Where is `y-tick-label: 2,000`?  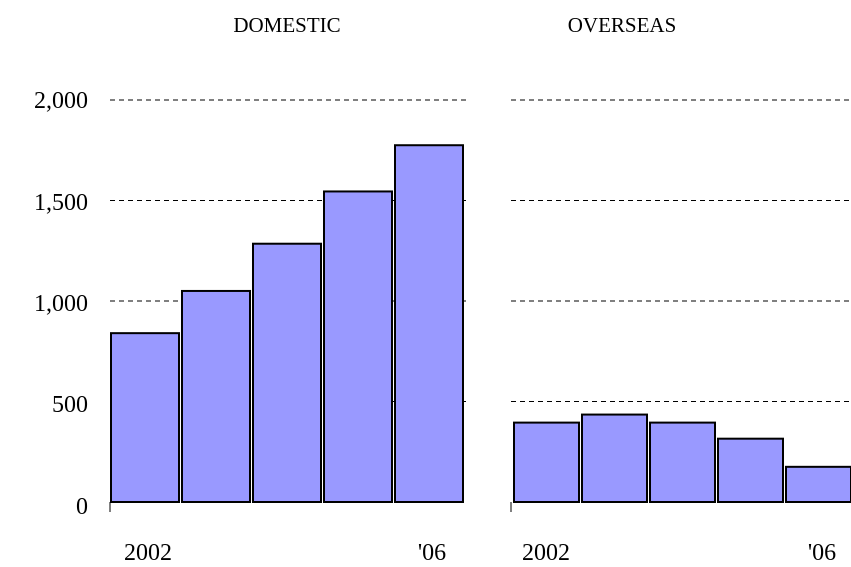
y-tick-label: 2,000 is located at coordinates (61, 101).